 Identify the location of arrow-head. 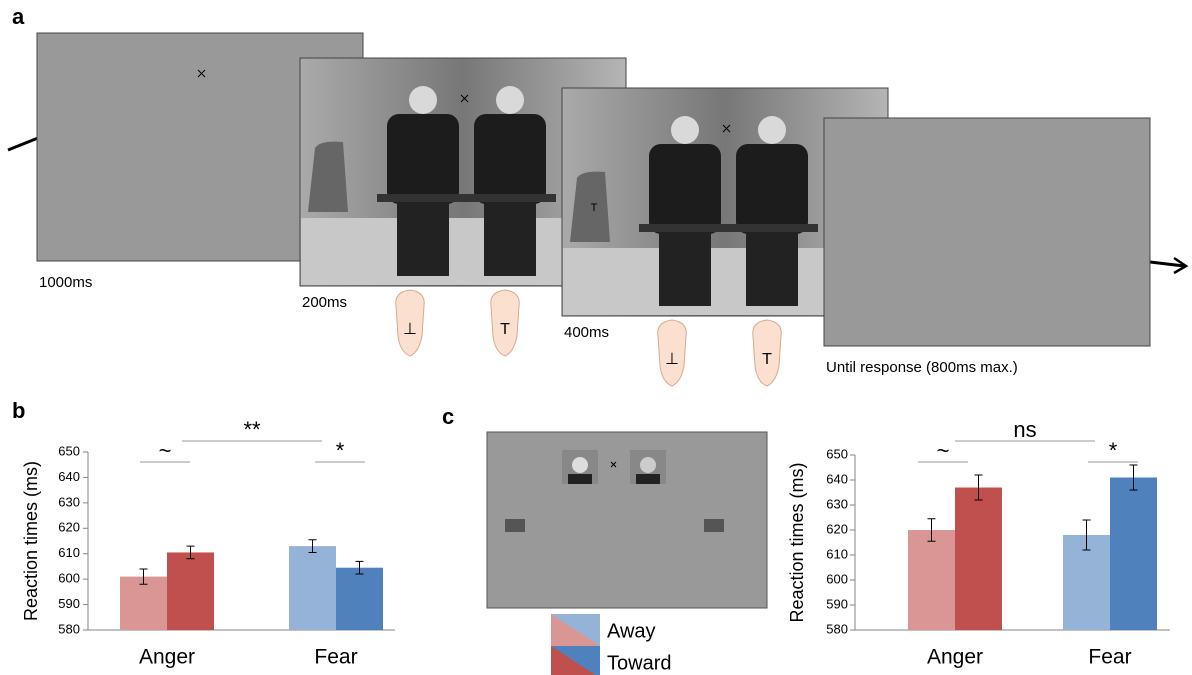
(1181, 265).